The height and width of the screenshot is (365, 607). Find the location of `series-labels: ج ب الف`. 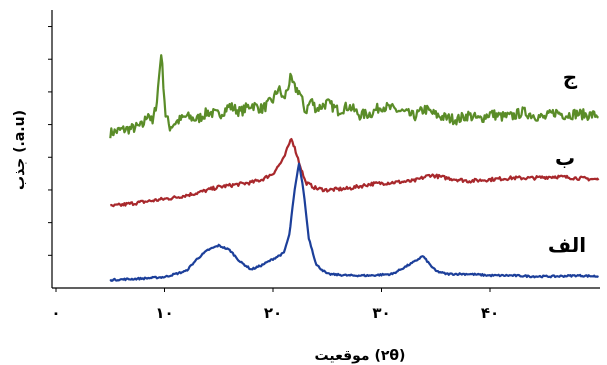

series-labels: ج ب الف is located at coordinates (567, 161).